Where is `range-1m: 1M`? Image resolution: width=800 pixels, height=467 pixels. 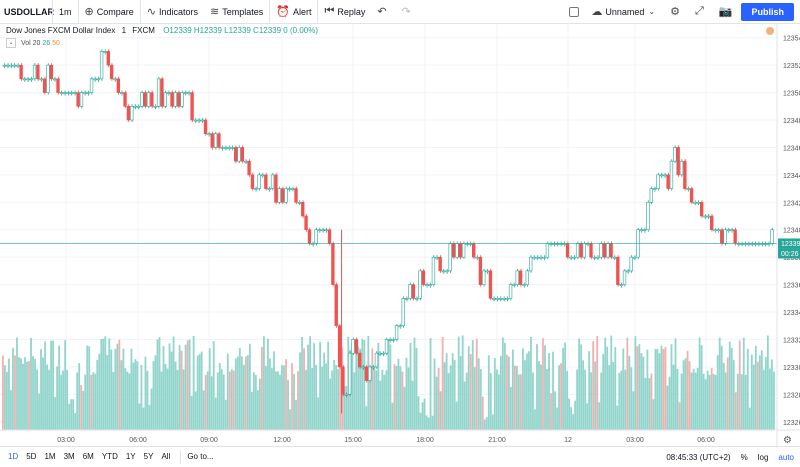 range-1m: 1M is located at coordinates (50, 456).